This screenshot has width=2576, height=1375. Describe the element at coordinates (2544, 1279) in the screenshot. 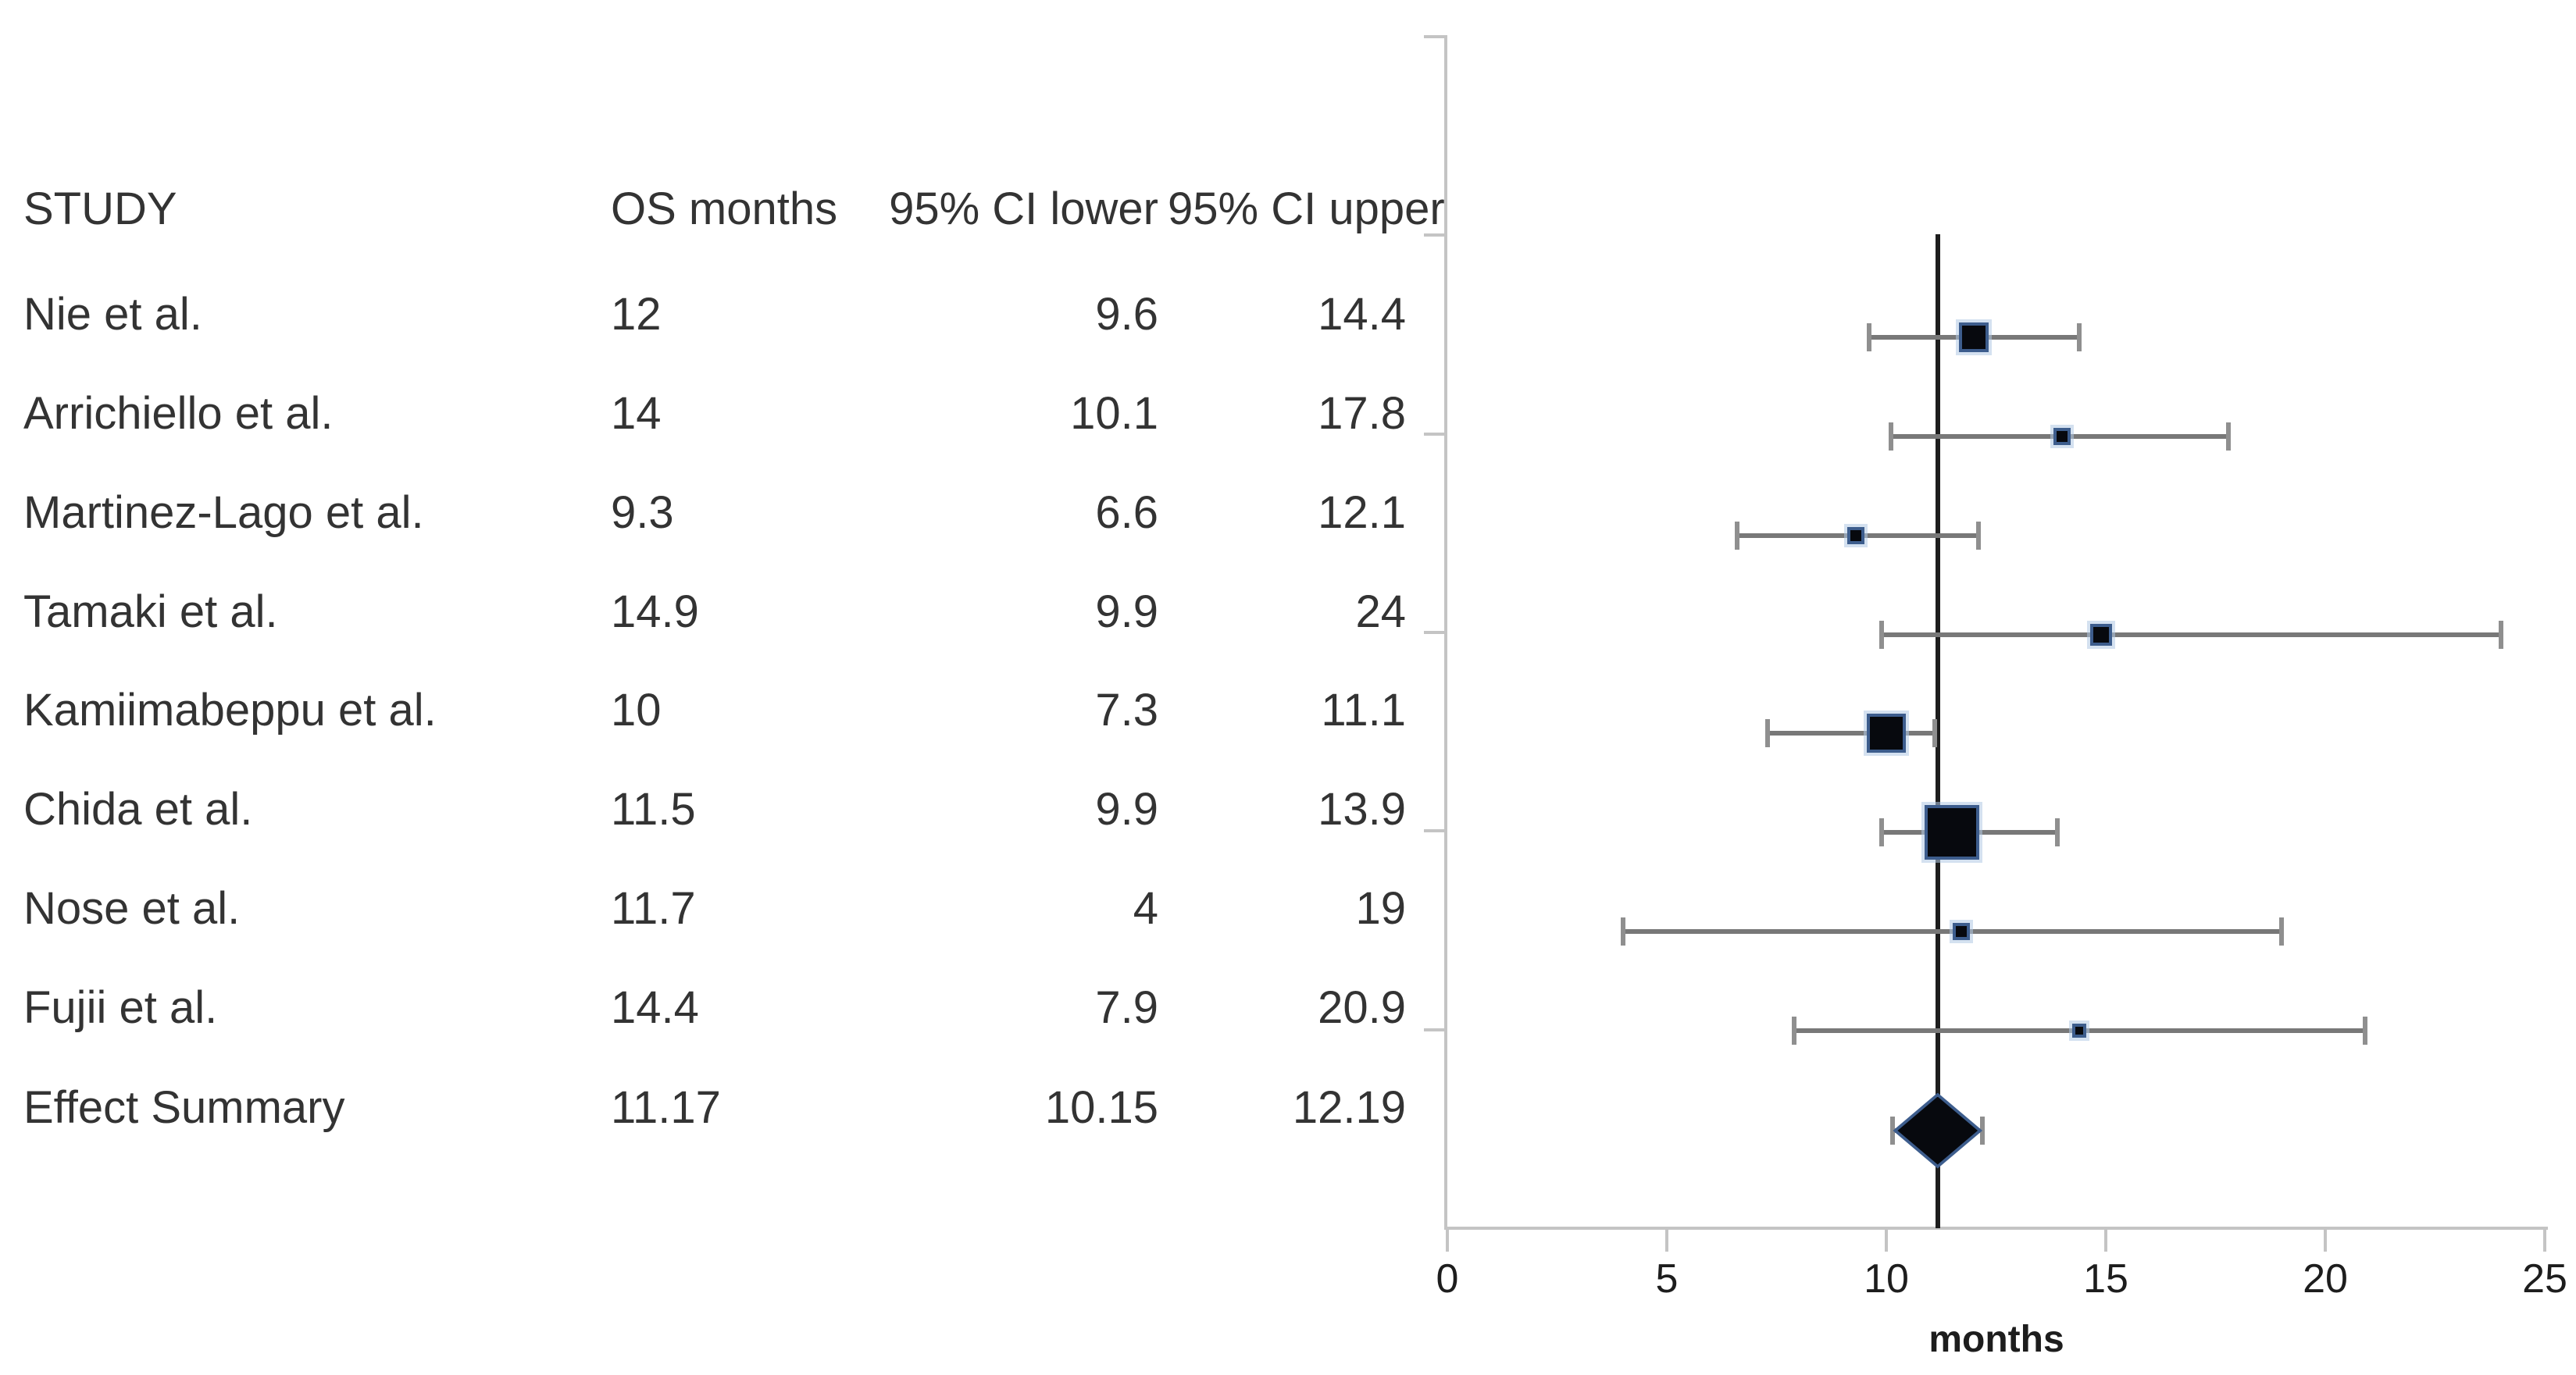

I see `x-tick-label: 25` at that location.